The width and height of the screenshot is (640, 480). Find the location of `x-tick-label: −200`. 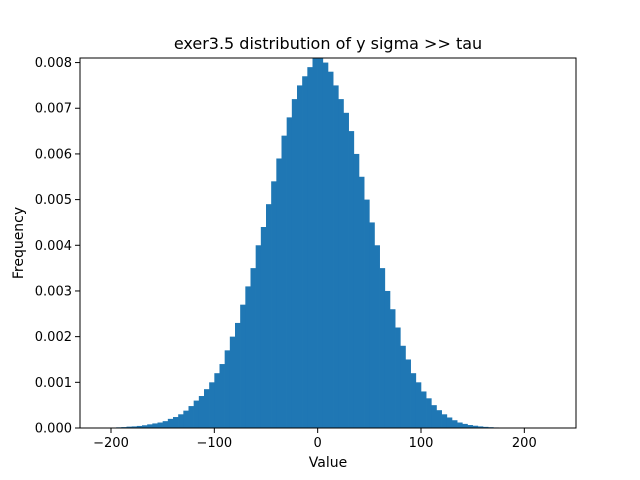

x-tick-label: −200 is located at coordinates (111, 443).